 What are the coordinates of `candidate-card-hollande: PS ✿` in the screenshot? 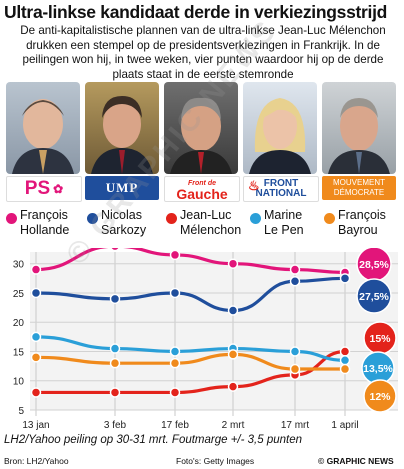 It's located at (44, 142).